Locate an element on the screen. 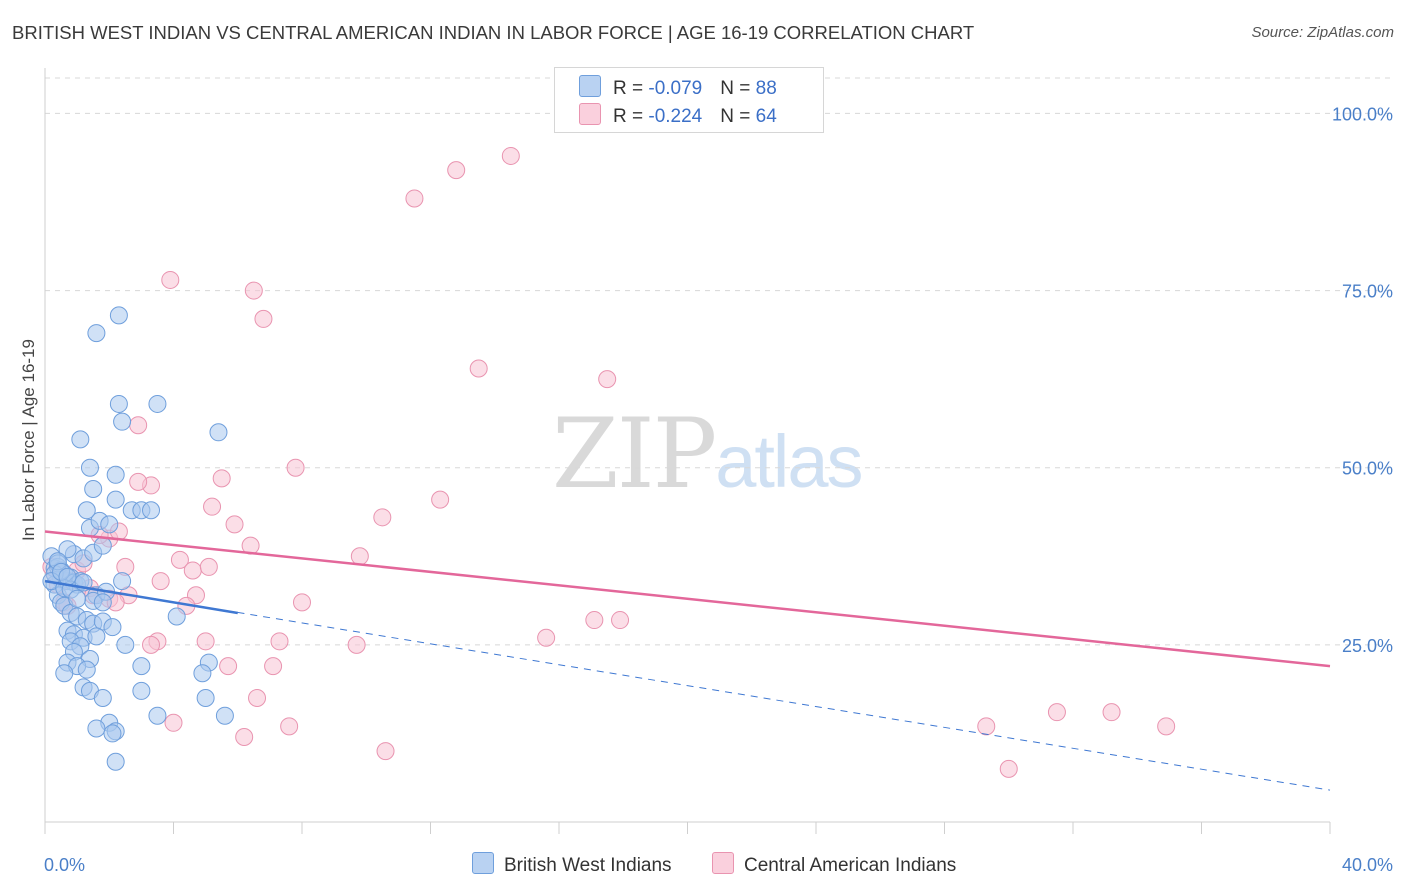  legend-swatch-pink is located at coordinates (590, 114).